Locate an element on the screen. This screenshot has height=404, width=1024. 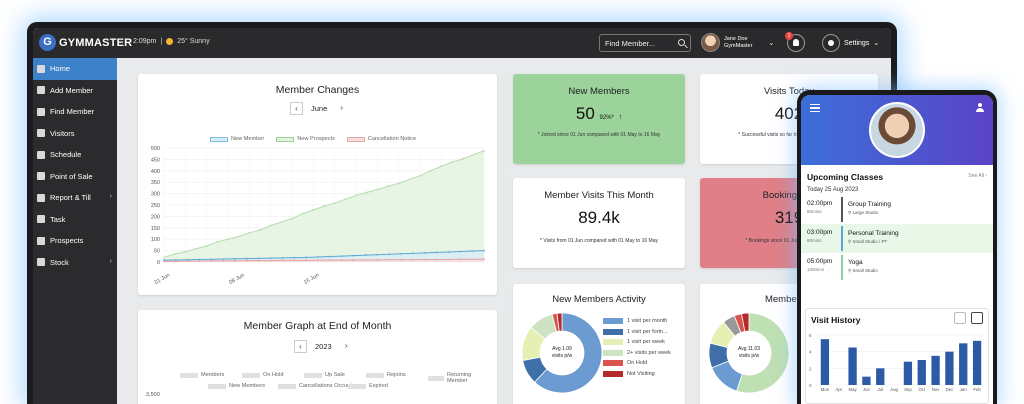
pie-center-line2: visits p/w is located at coordinates (562, 356).